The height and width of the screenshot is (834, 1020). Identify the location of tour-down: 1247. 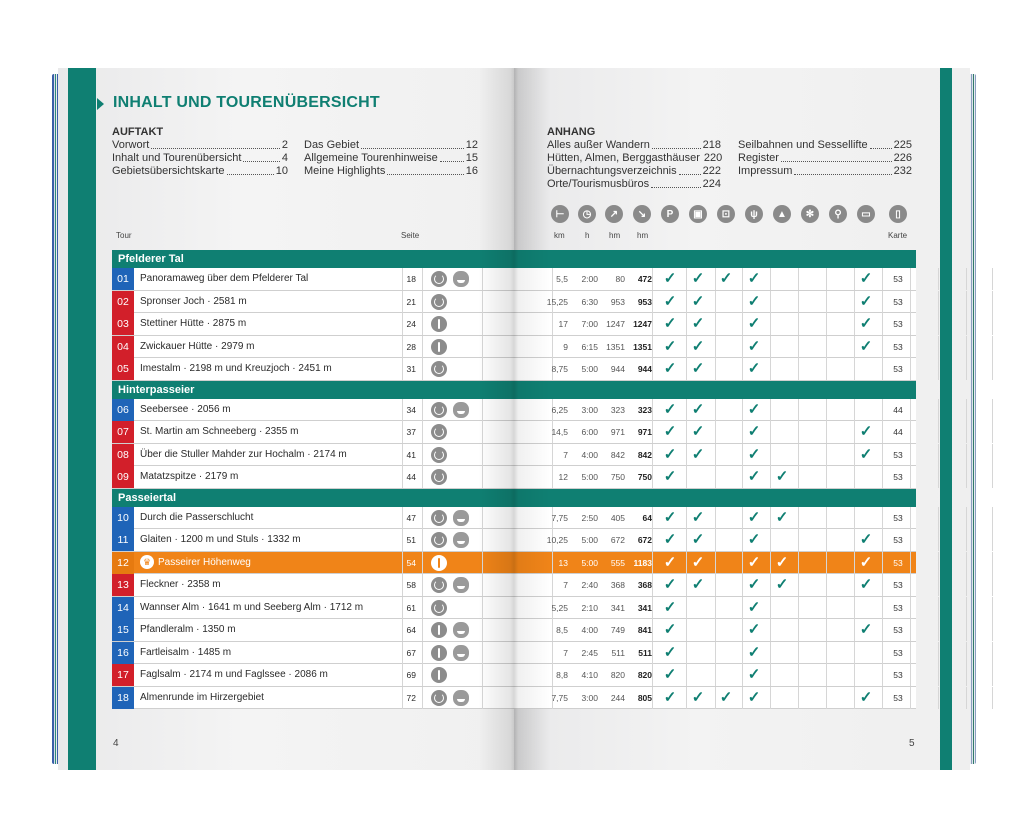
(642, 324).